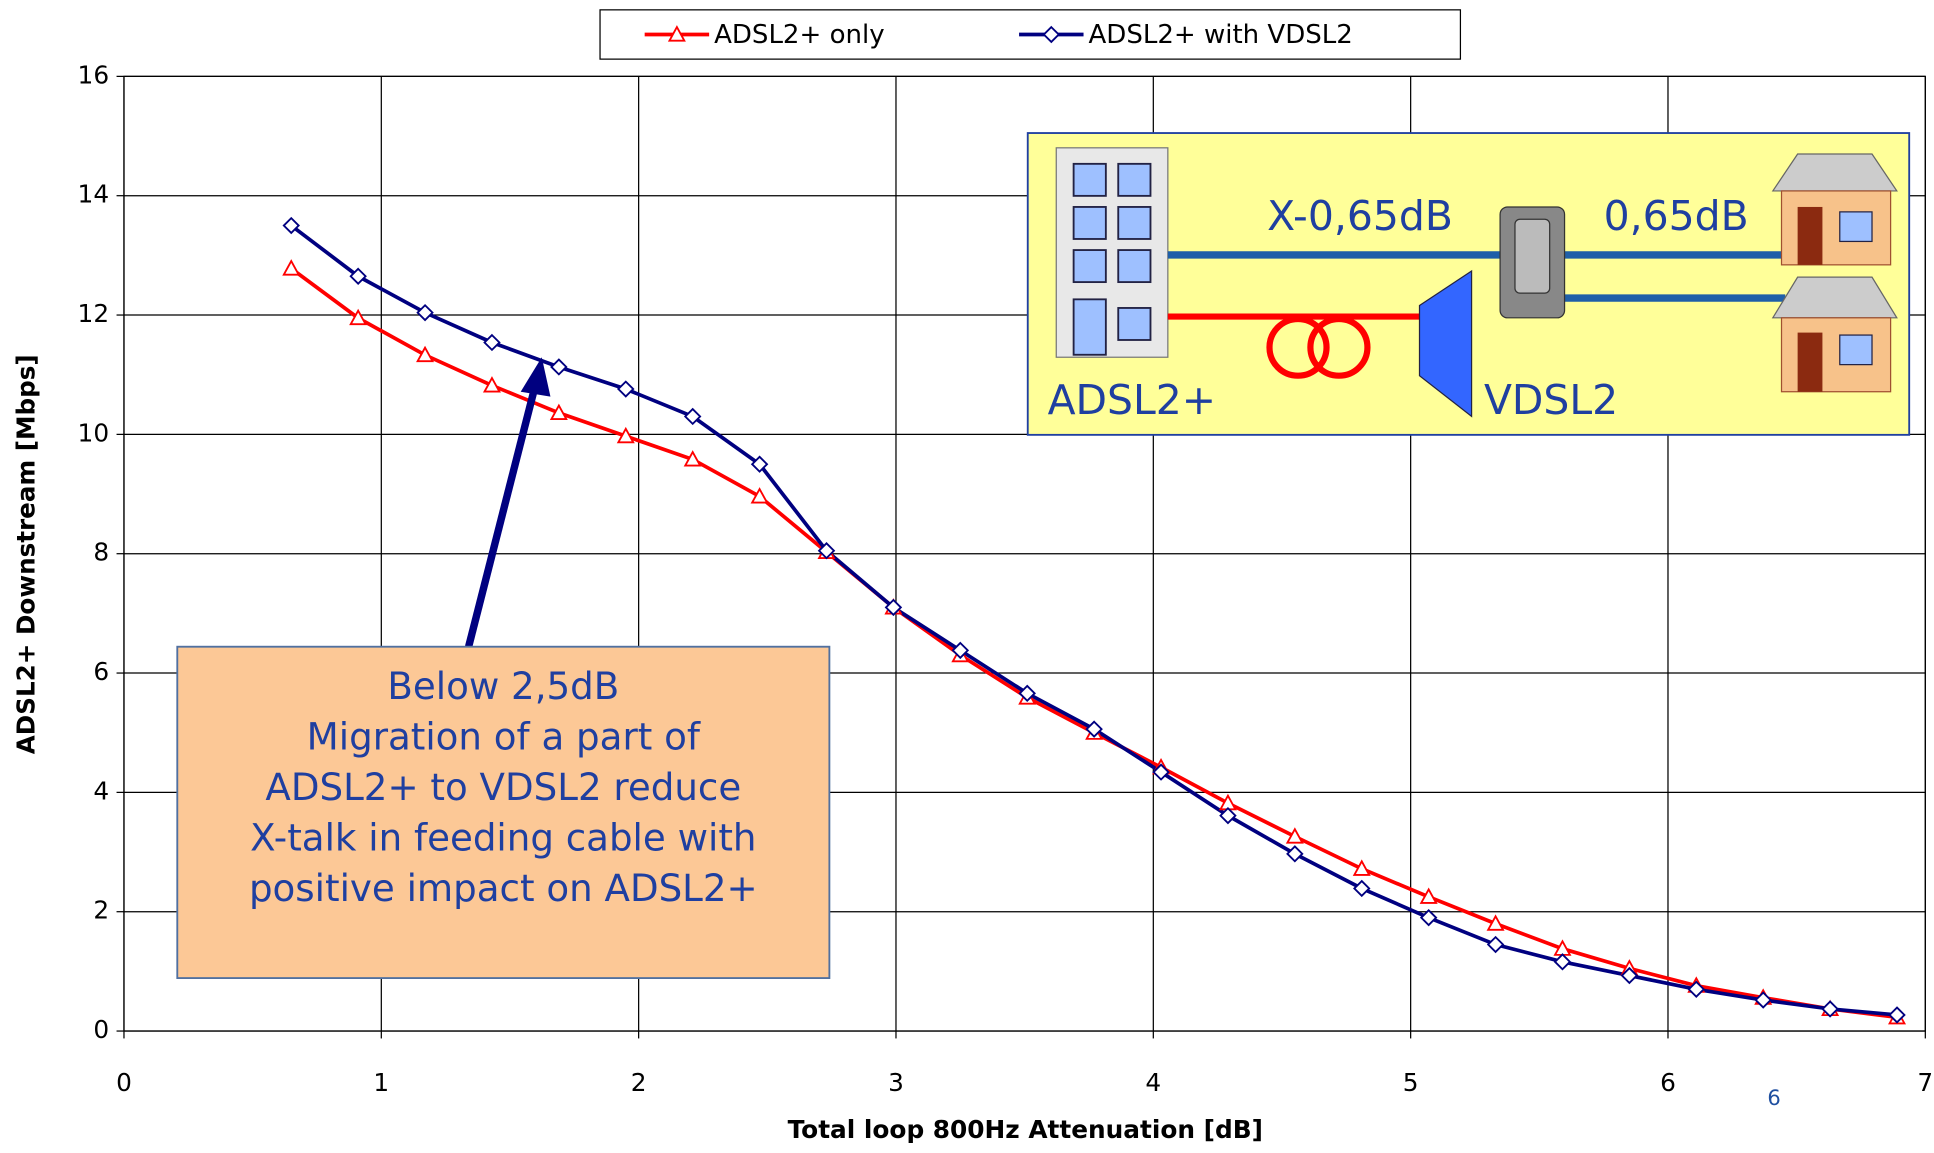 The width and height of the screenshot is (1934, 1153). What do you see at coordinates (1668, 1082) in the screenshot?
I see `x-tick-label: 6` at bounding box center [1668, 1082].